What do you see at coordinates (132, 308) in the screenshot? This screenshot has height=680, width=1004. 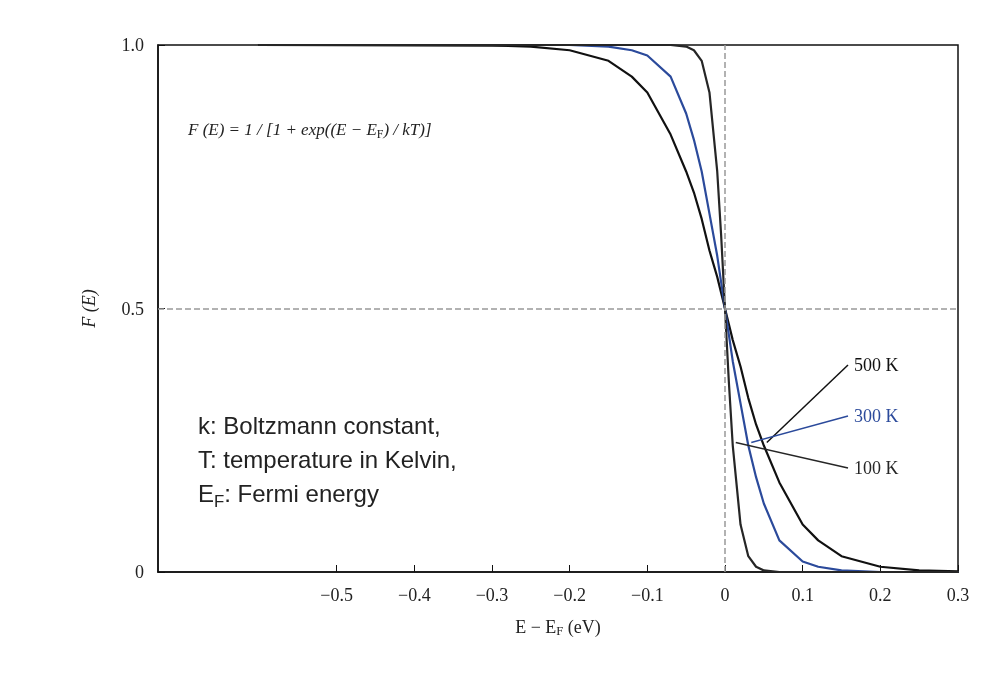 I see `y-tick-label: 0.5` at bounding box center [132, 308].